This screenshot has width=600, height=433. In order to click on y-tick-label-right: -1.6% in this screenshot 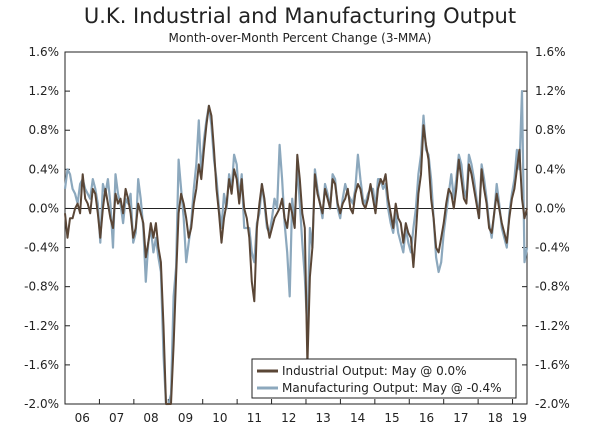, I will do `click(552, 365)`.